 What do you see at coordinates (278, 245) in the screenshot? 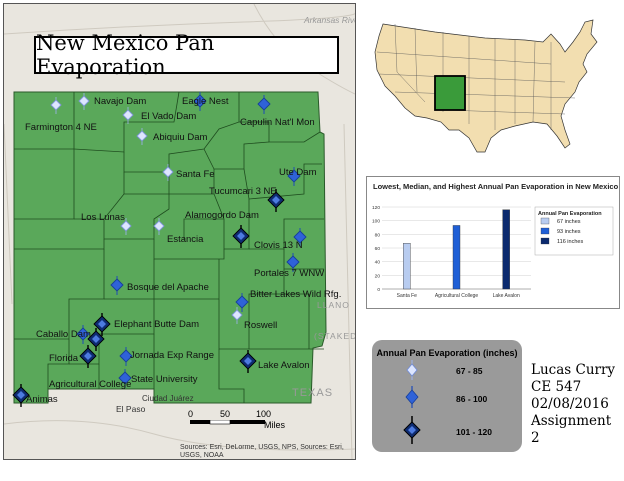
I see `label-clovis-13n: Clovis 13 N` at bounding box center [278, 245].